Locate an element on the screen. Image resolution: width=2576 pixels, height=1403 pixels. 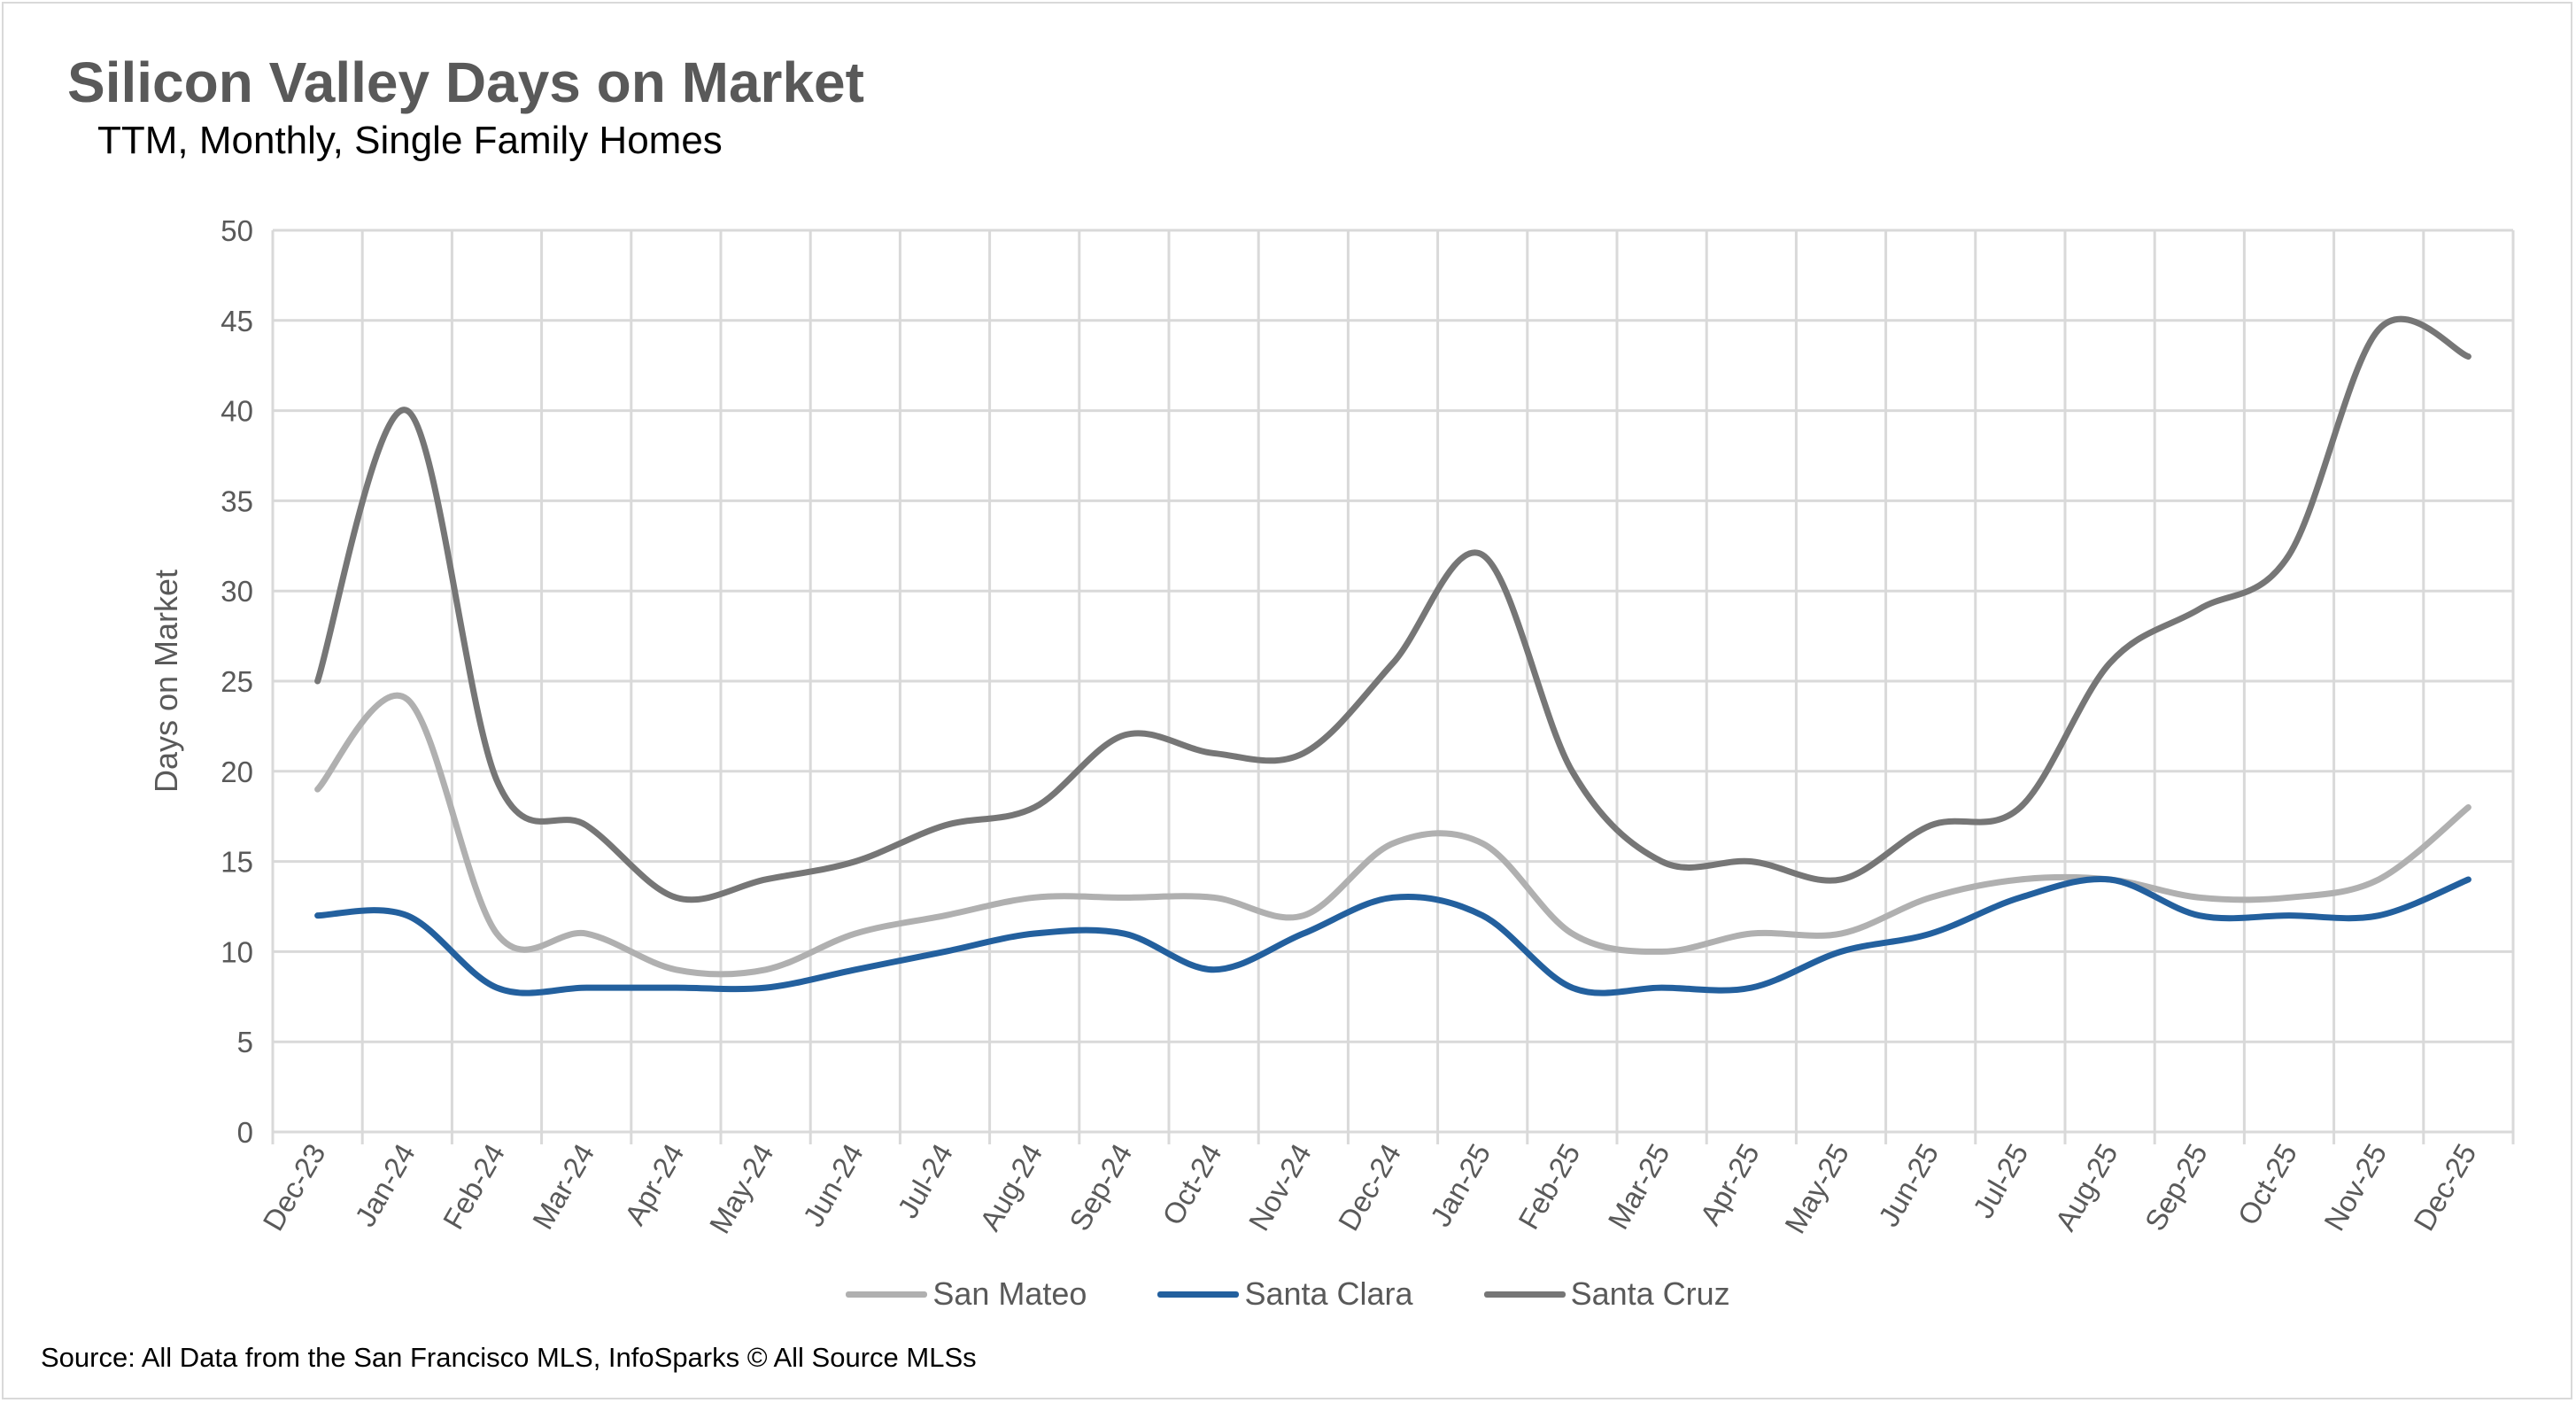
x-tick-label: Jun-24 is located at coordinates (832, 1185).